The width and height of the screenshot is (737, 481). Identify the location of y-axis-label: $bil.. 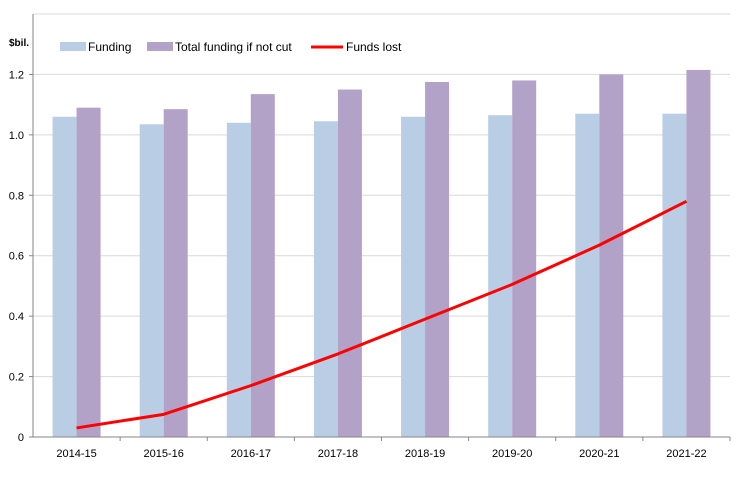
(19, 43).